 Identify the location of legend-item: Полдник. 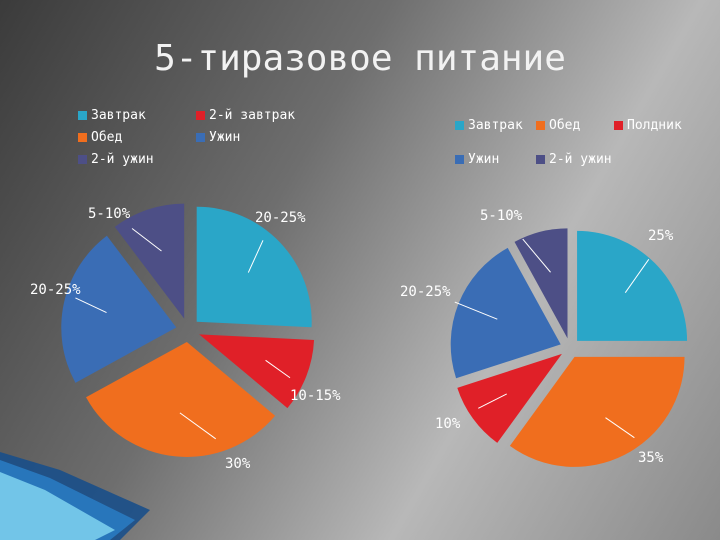
(648, 125).